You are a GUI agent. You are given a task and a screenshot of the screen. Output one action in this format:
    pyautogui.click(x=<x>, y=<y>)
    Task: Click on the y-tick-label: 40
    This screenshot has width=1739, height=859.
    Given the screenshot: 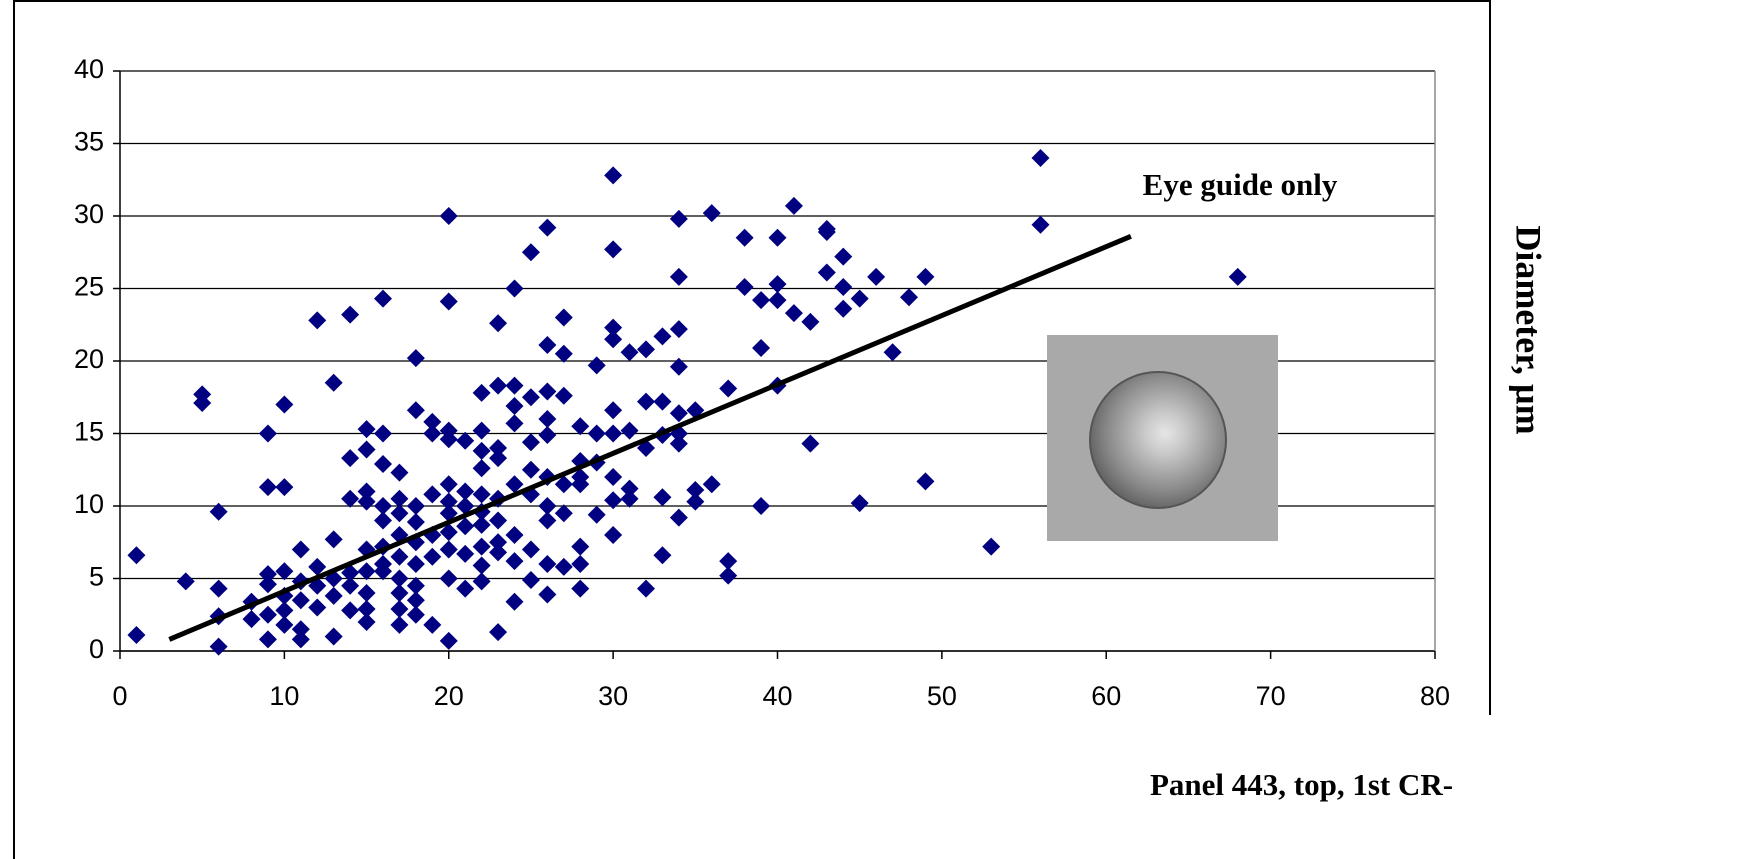 What is the action you would take?
    pyautogui.click(x=89, y=69)
    